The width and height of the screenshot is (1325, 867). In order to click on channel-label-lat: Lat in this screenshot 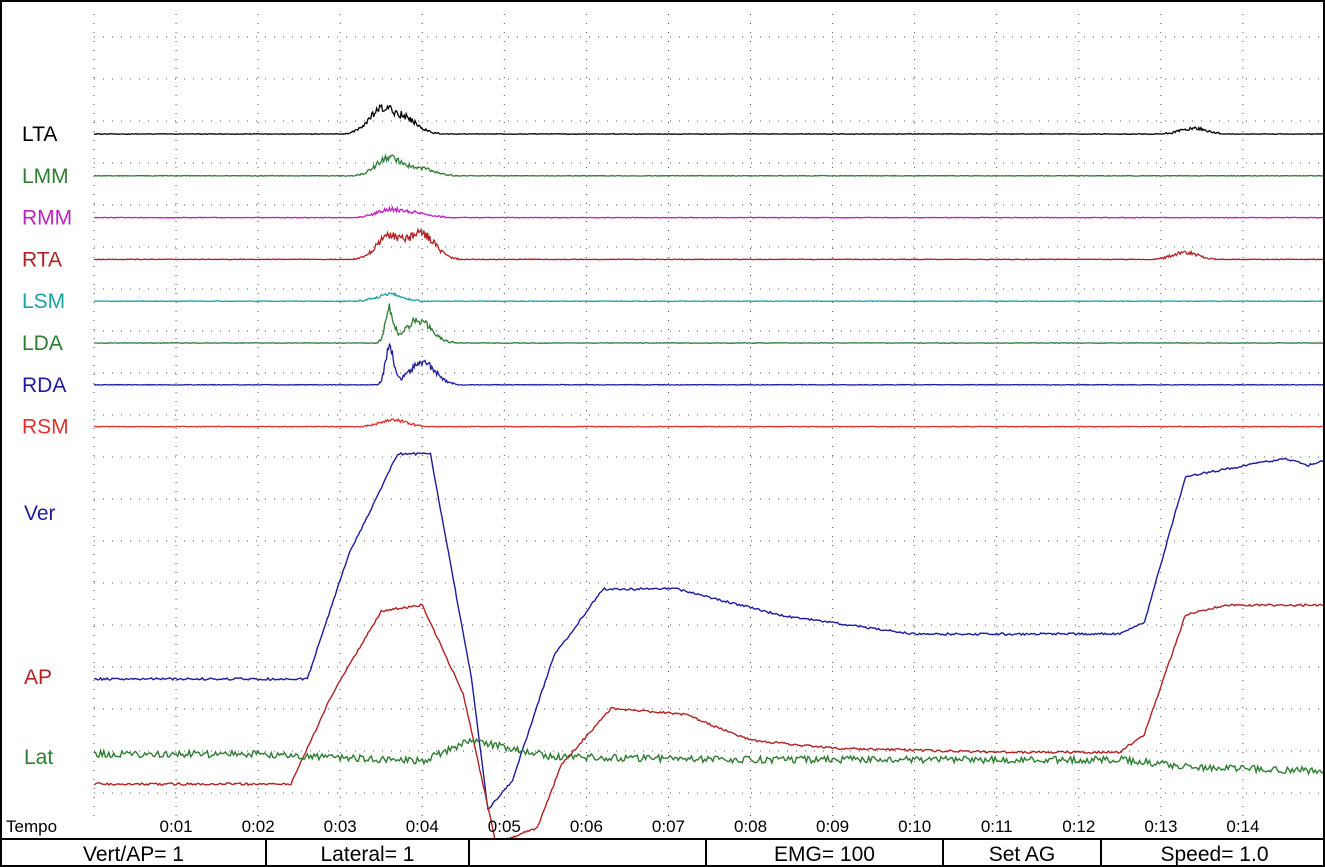, I will do `click(38, 757)`.